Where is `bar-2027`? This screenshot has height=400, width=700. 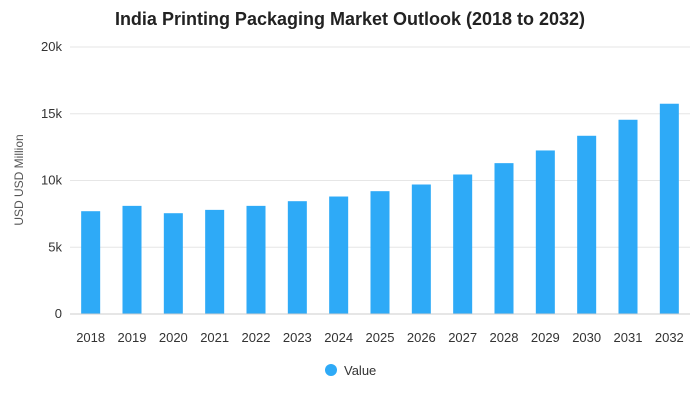 bar-2027 is located at coordinates (463, 244).